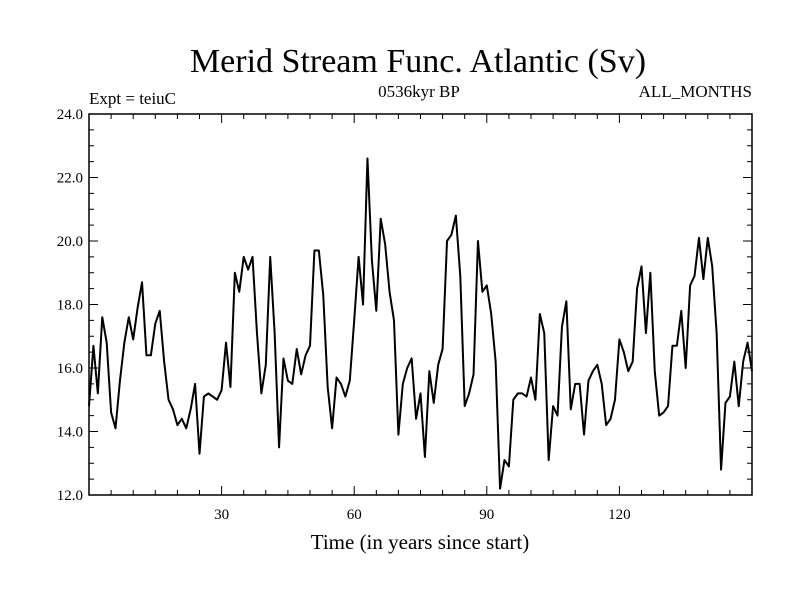 The image size is (800, 600). I want to click on y-tick-label: 12.0, so click(70, 496).